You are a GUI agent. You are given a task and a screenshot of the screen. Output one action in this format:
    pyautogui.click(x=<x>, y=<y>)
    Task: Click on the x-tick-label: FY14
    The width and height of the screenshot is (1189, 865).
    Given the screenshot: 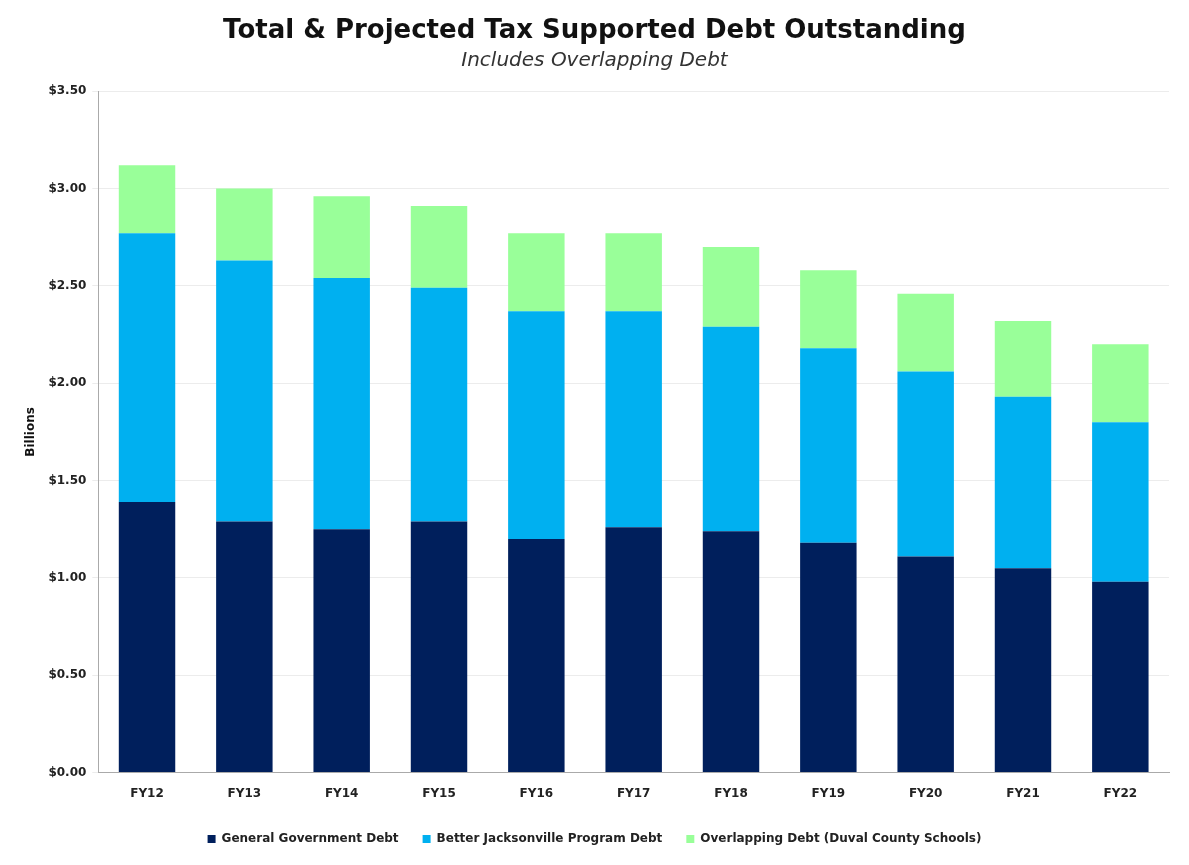 What is the action you would take?
    pyautogui.click(x=341, y=792)
    